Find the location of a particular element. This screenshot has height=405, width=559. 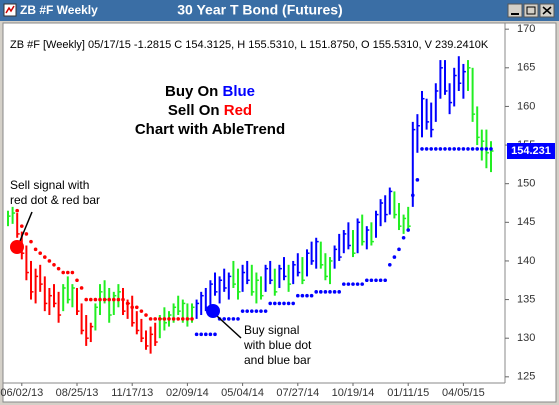

y-tick-label: 135 is located at coordinates (526, 299).